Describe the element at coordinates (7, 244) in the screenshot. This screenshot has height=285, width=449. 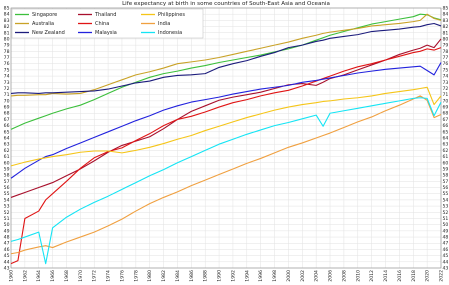
I see `y-tick-label: 47` at that location.